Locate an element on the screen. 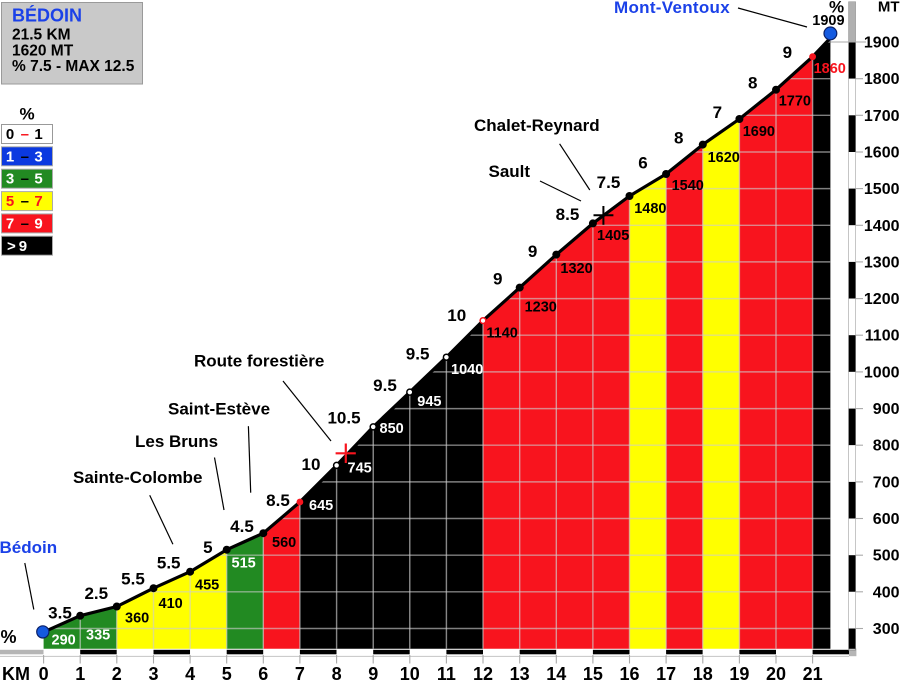 Image resolution: width=900 pixels, height=687 pixels. svg-text: 1500 is located at coordinates (882, 189).